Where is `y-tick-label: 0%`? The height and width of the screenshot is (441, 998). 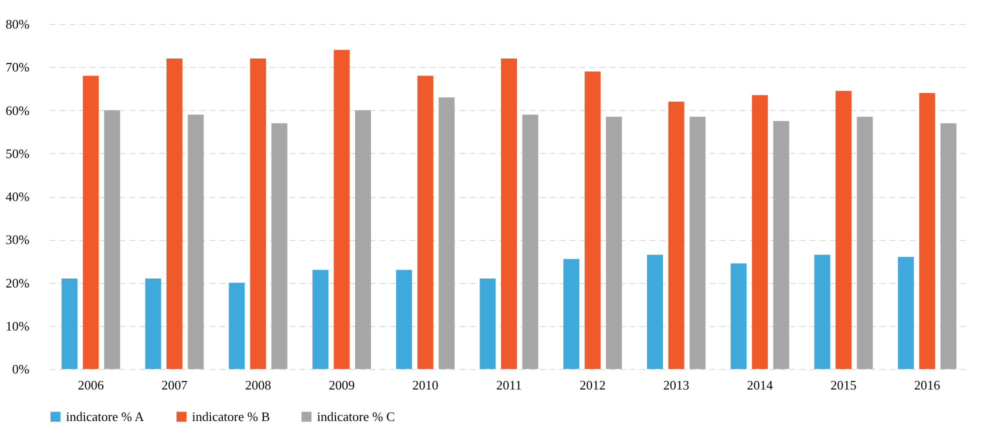
y-tick-label: 0% is located at coordinates (21, 369).